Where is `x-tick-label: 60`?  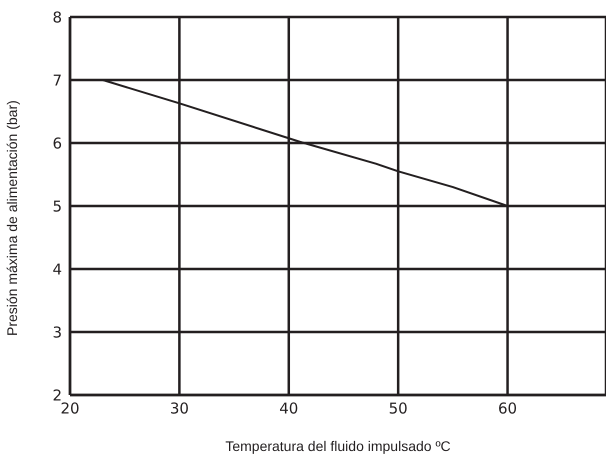 x-tick-label: 60 is located at coordinates (508, 409).